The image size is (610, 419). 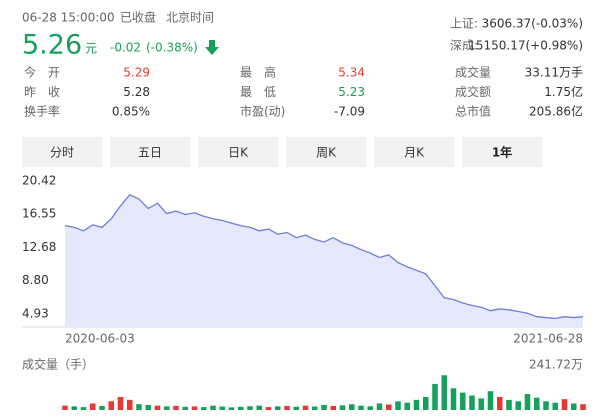 I want to click on tab: 五日, so click(x=150, y=152).